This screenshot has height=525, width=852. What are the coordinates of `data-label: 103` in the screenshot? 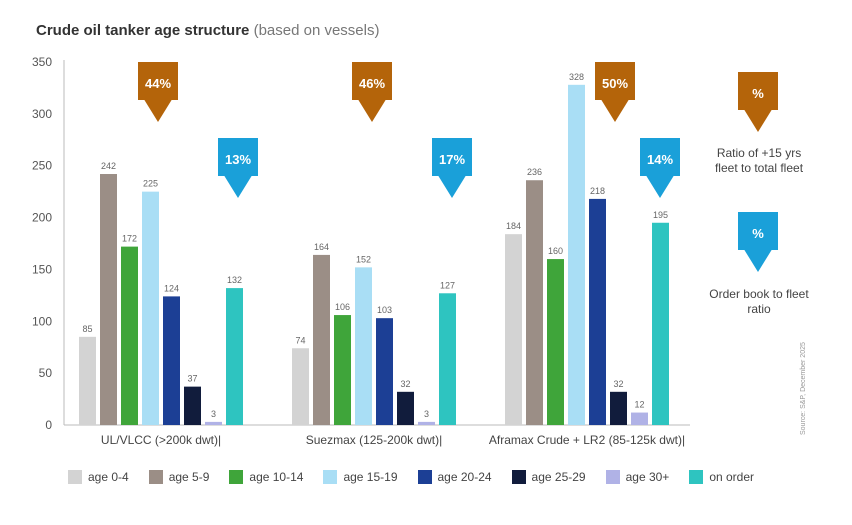 It's located at (384, 310).